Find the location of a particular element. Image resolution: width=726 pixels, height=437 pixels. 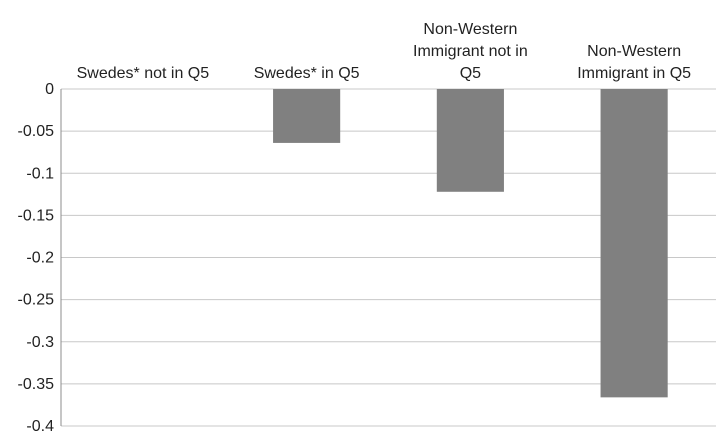

category-label: Swedes* in Q5 is located at coordinates (307, 73).